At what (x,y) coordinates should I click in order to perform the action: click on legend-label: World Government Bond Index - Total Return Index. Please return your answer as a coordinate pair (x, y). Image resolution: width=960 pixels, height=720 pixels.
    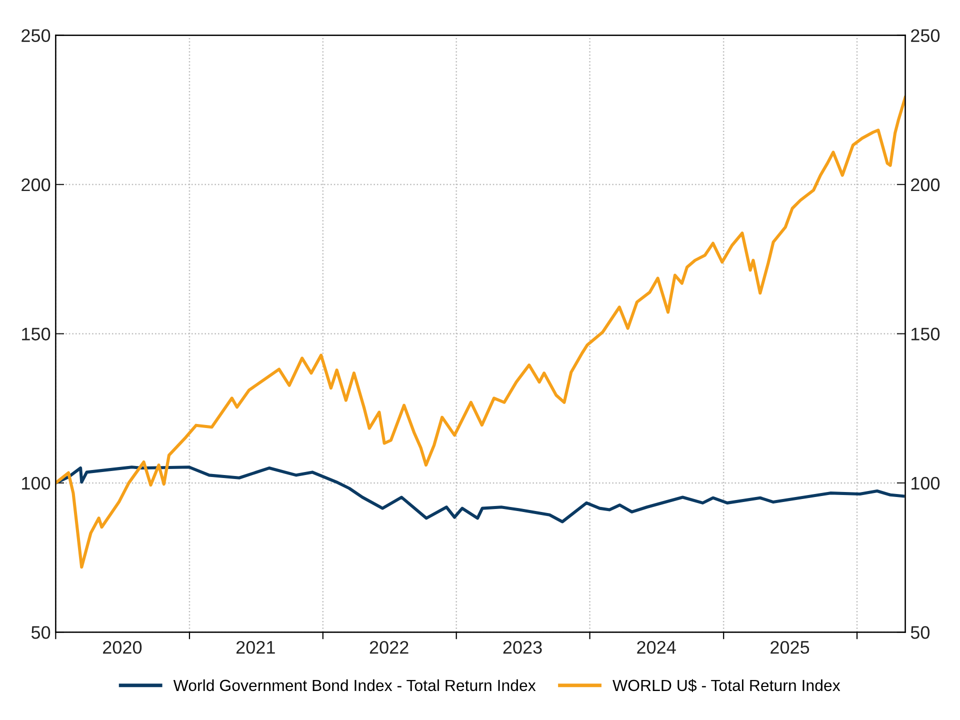
    Looking at the image, I should click on (354, 685).